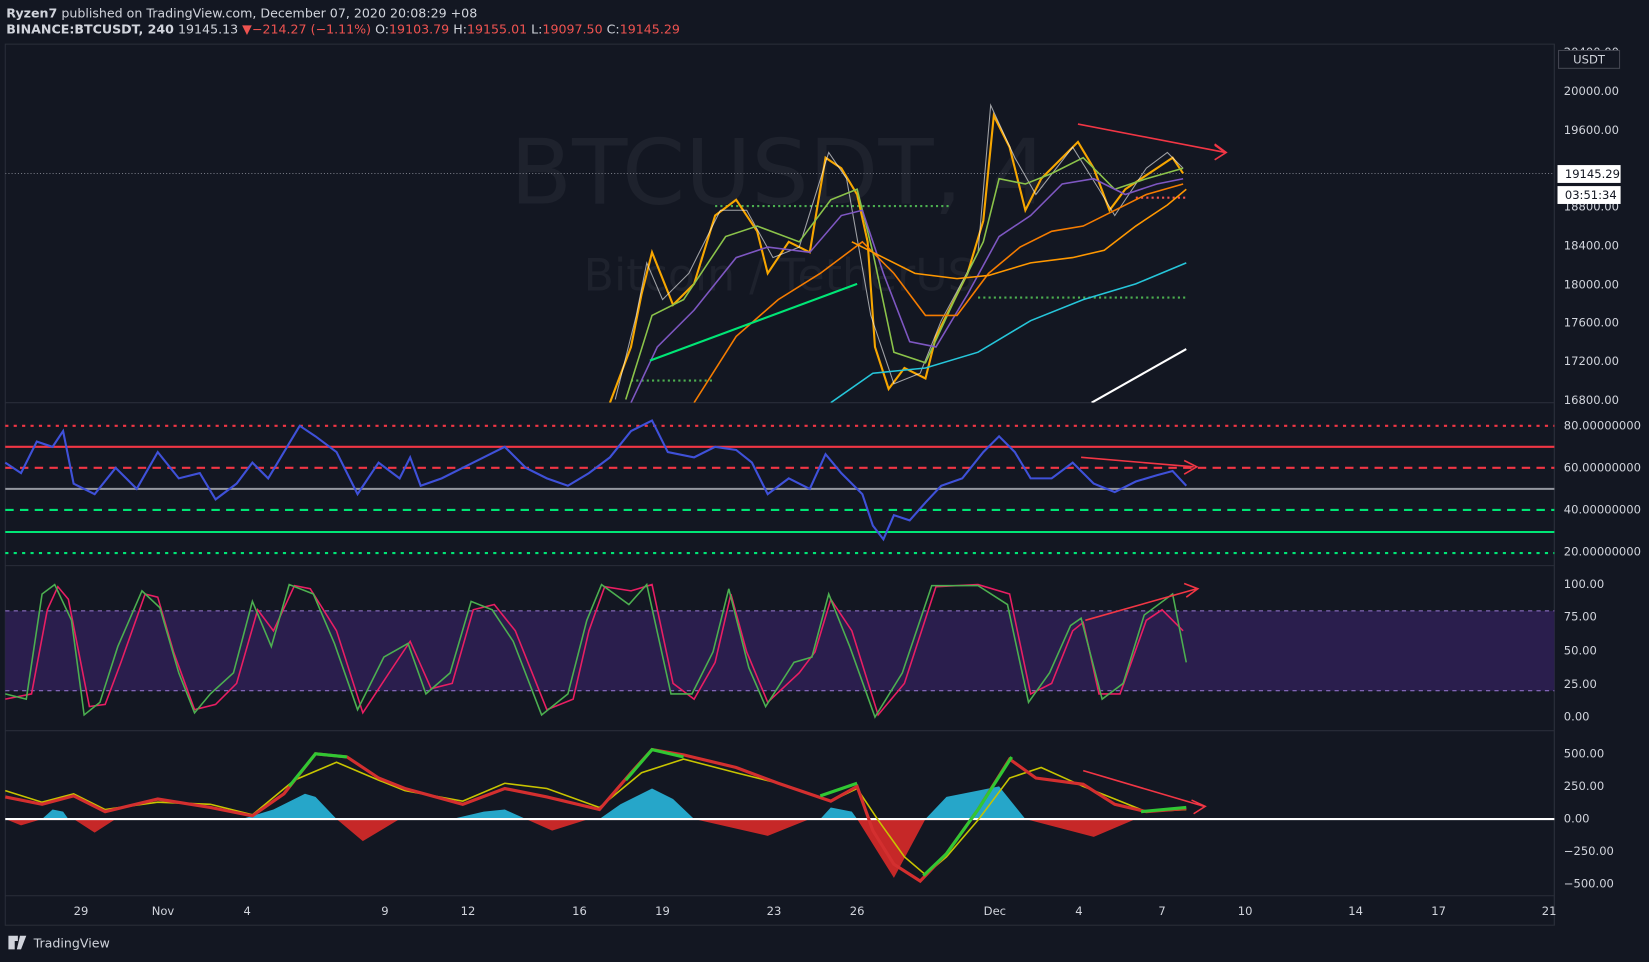  Describe the element at coordinates (1139, 375) in the screenshot. I see `ma-extra` at that location.